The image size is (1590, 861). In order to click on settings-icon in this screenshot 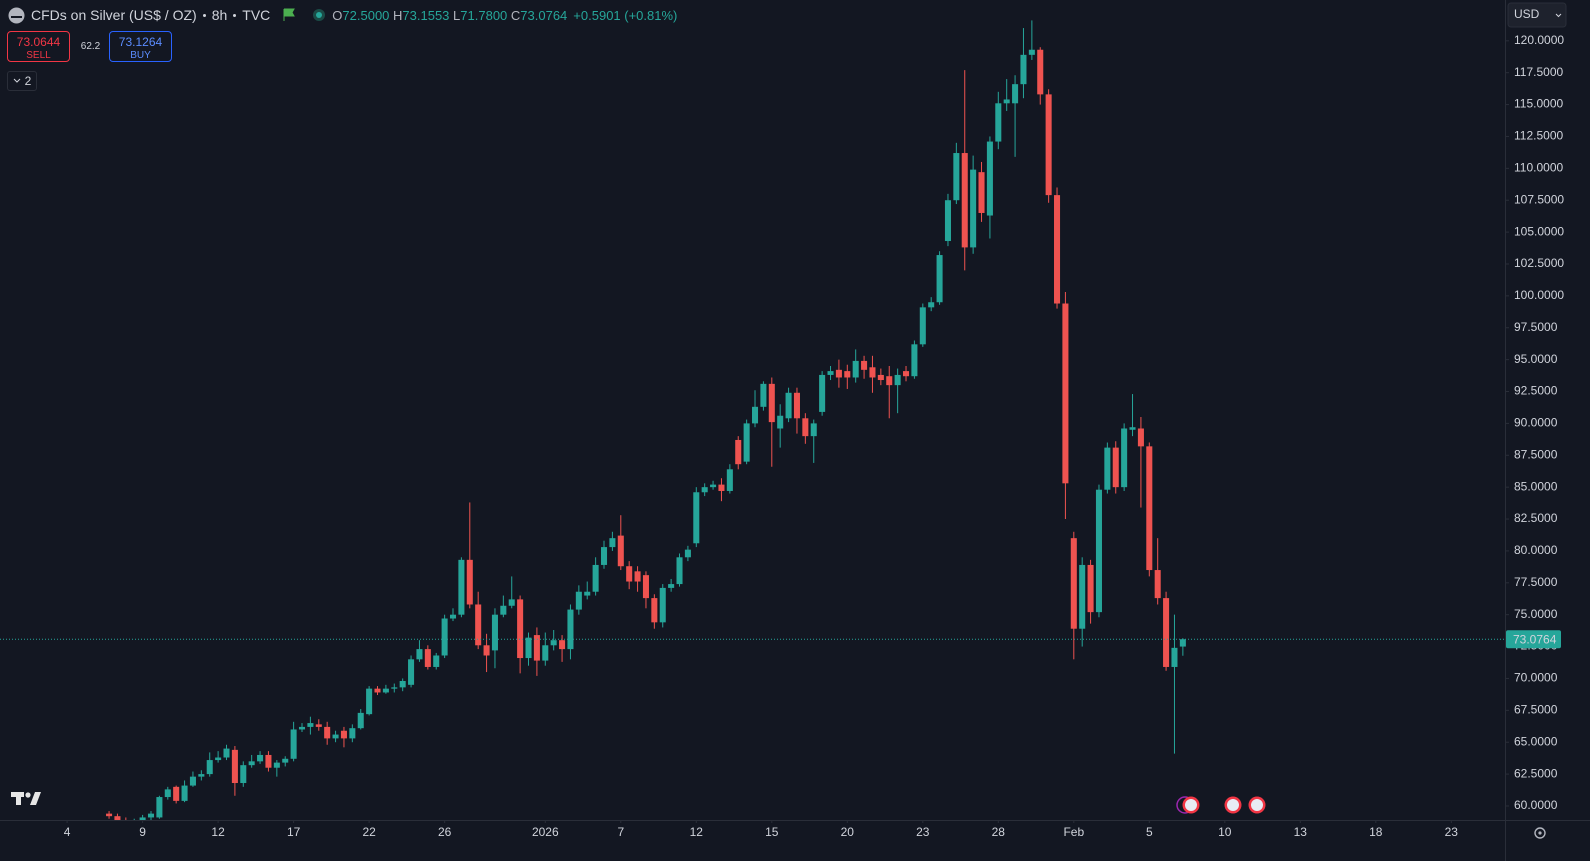, I will do `click(1540, 833)`.